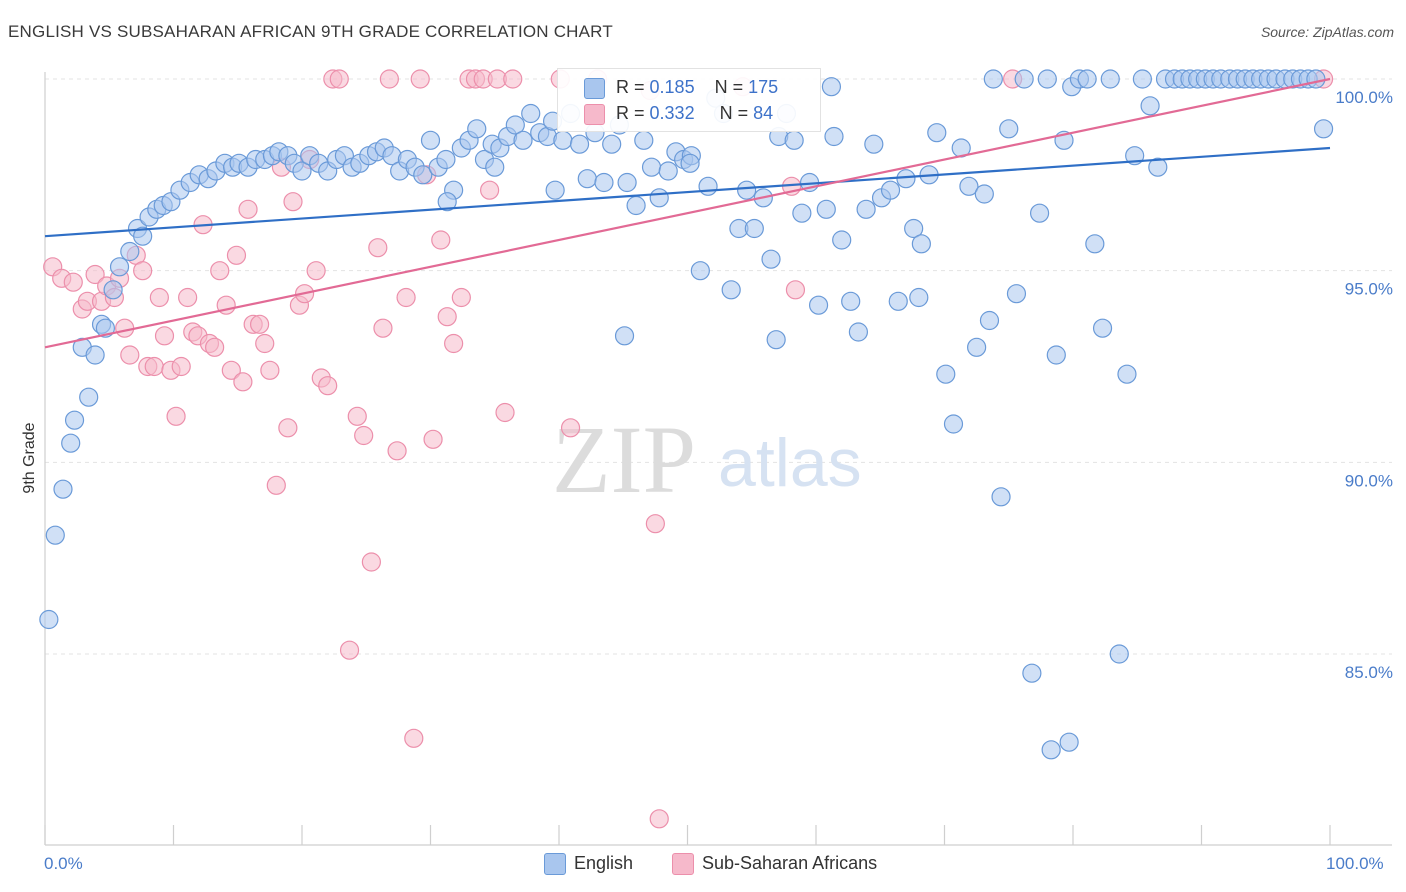  What do you see at coordinates (790, 863) in the screenshot?
I see `subsaharan-legend-label: Sub-Saharan Africans` at bounding box center [790, 863].